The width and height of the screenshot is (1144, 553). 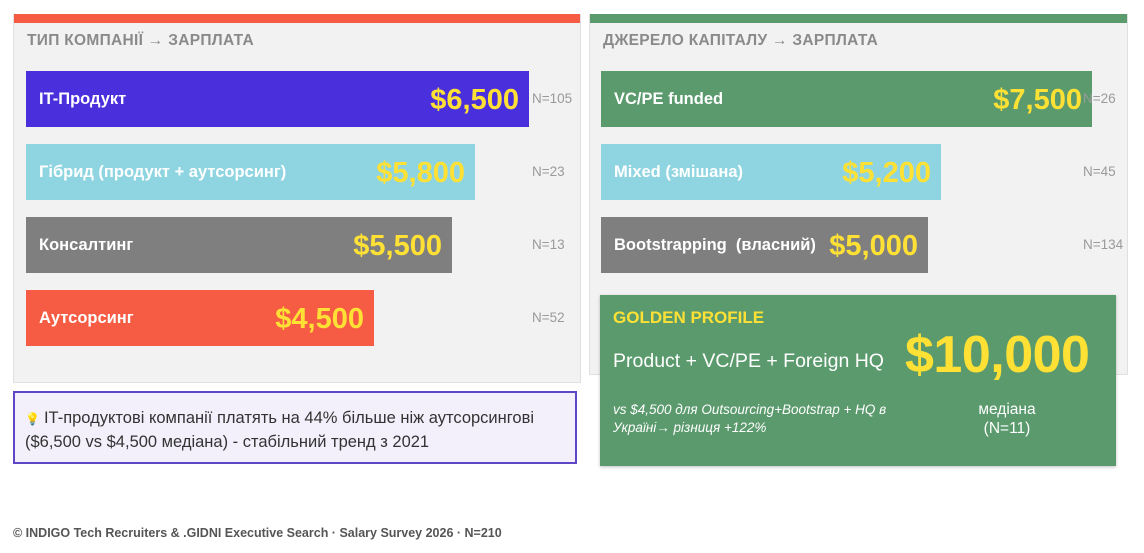 What do you see at coordinates (239, 245) in the screenshot?
I see `bar: Консалтинг $5,500` at bounding box center [239, 245].